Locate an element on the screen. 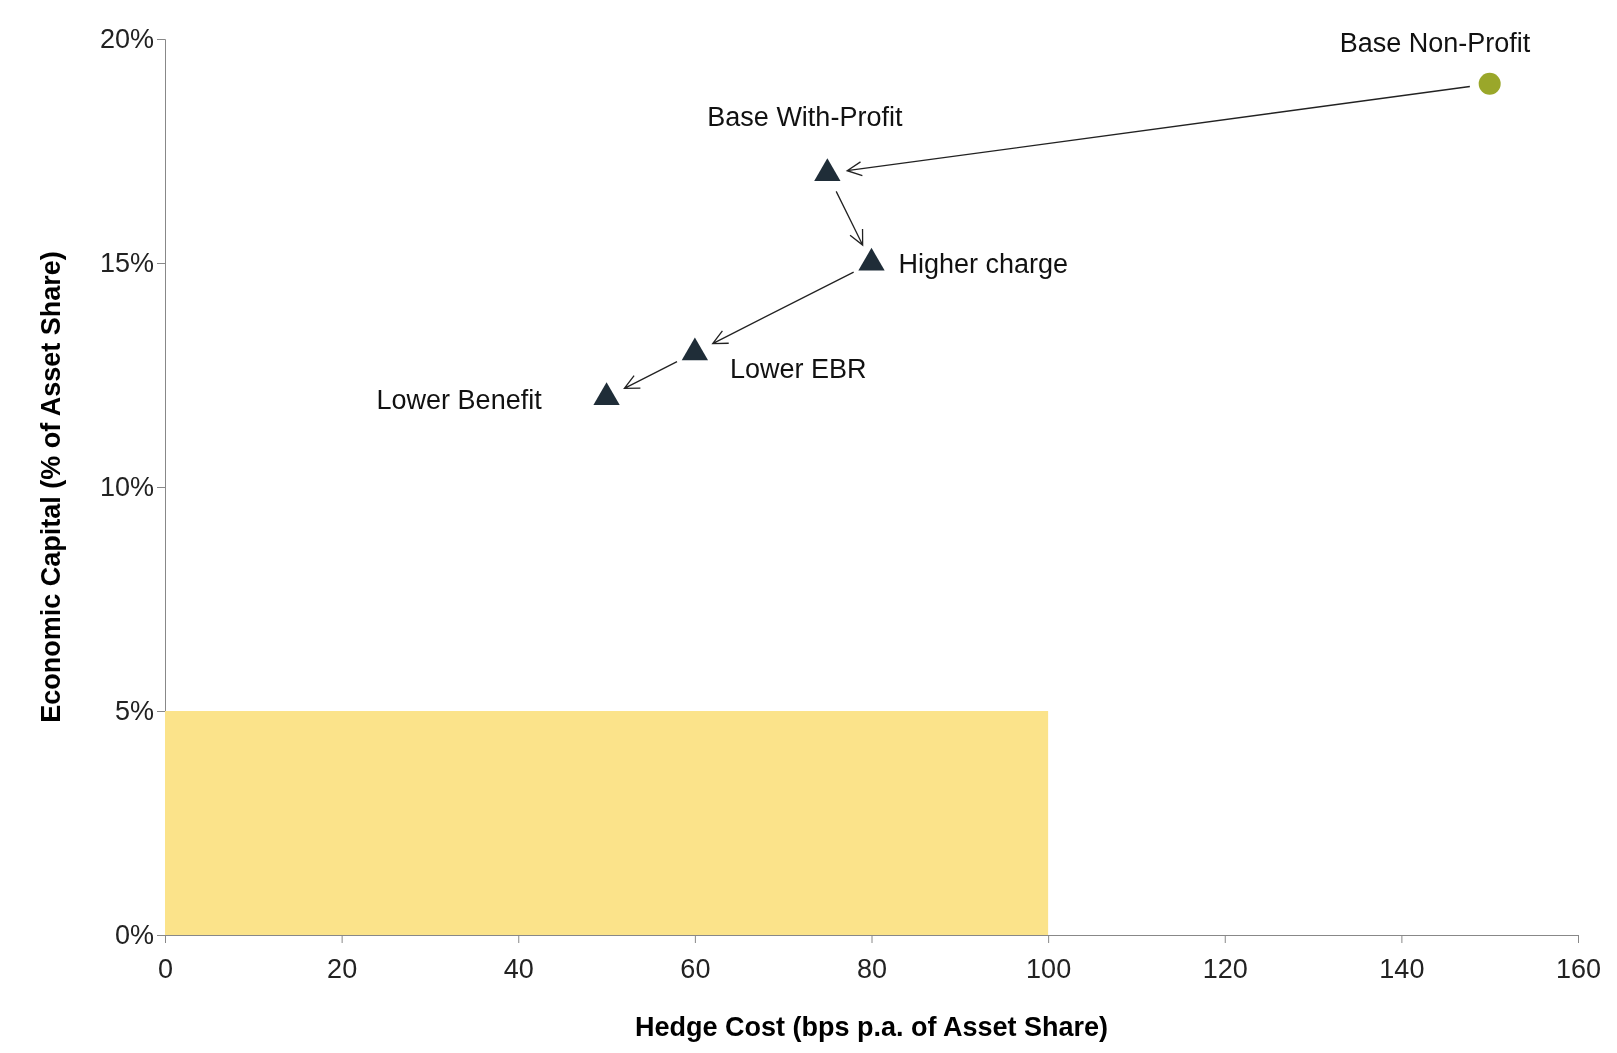 The image size is (1617, 1053). annotation: Base With-Profit is located at coordinates (805, 117).